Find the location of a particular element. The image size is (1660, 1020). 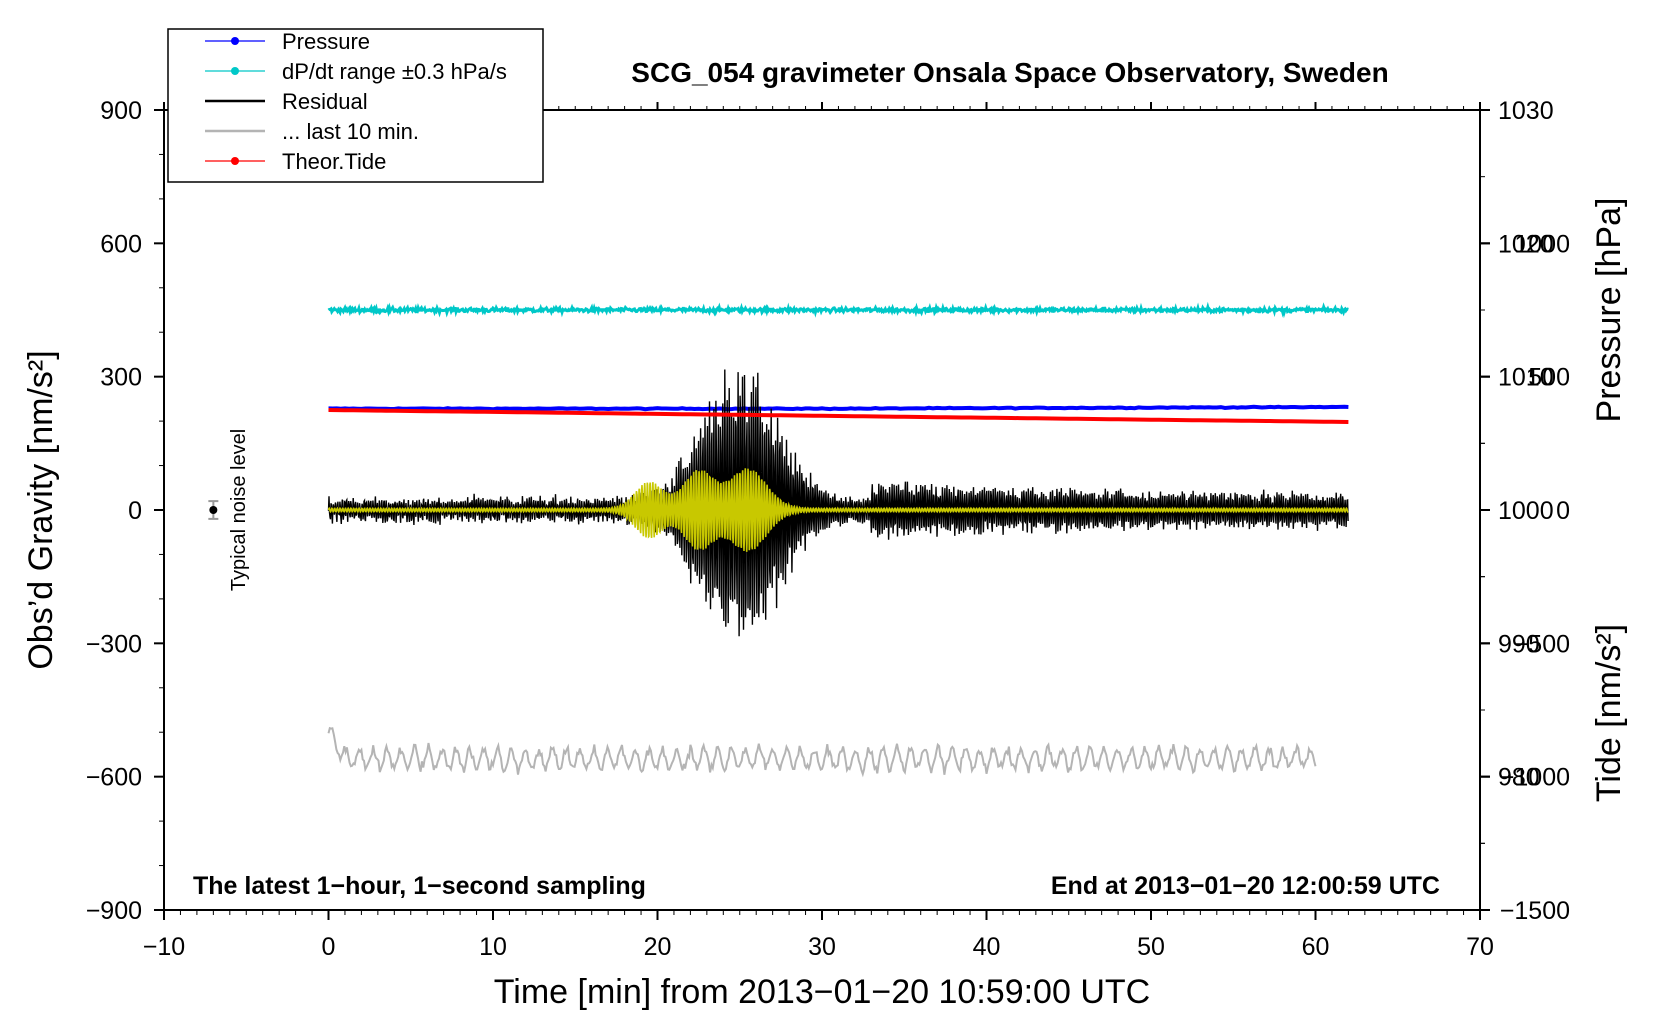

y-left-tick-label: 900 is located at coordinates (121, 111).